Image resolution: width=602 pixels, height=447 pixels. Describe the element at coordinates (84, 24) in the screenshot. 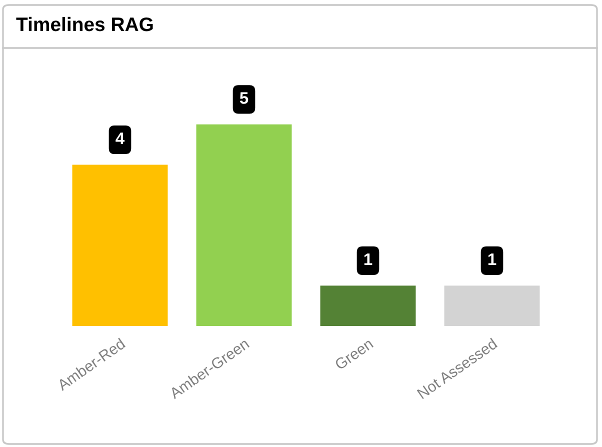

I see `chart-title: Timelines RAG` at that location.